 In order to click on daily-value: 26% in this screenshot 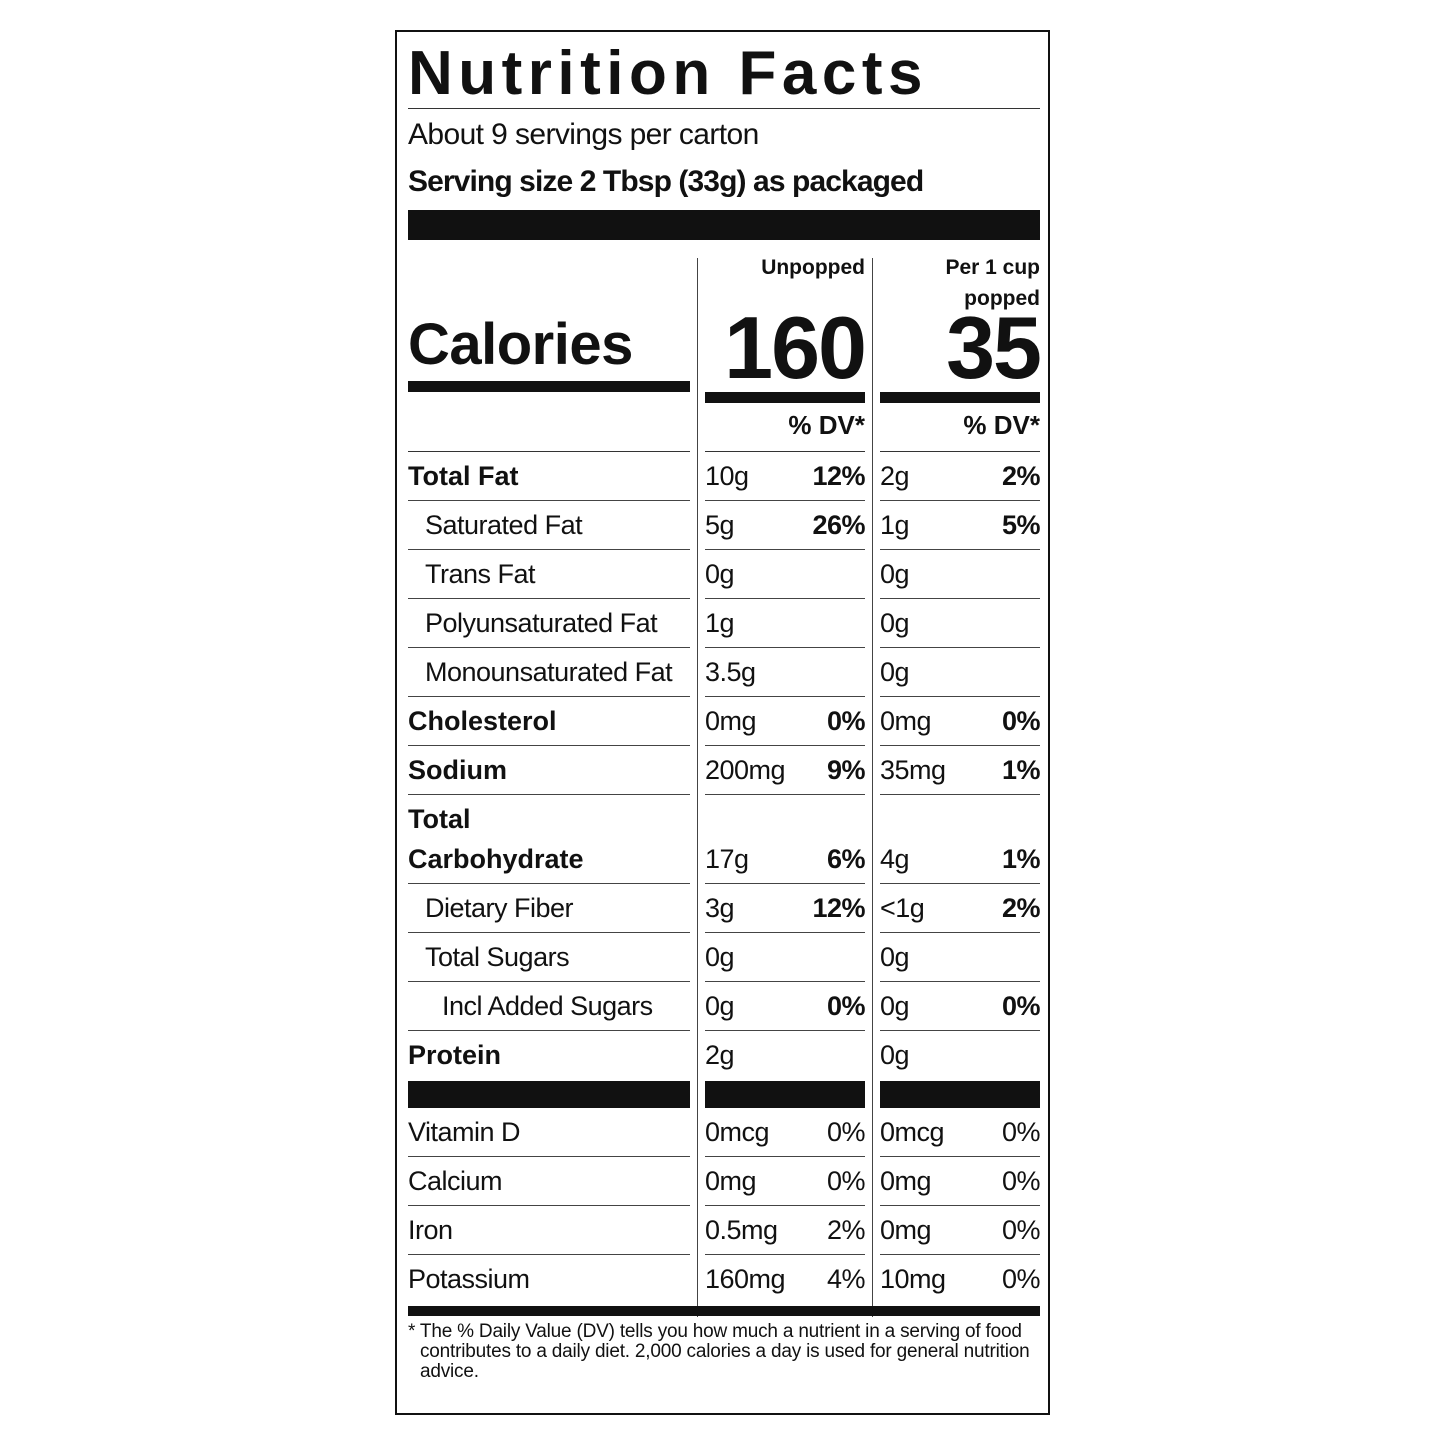, I will do `click(838, 525)`.